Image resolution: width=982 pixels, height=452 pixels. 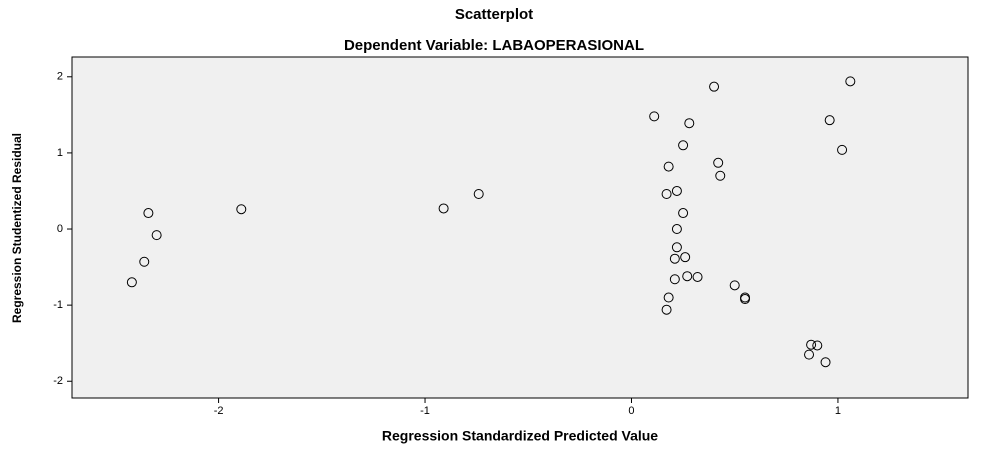 What do you see at coordinates (60, 229) in the screenshot?
I see `y-tick-label: 0` at bounding box center [60, 229].